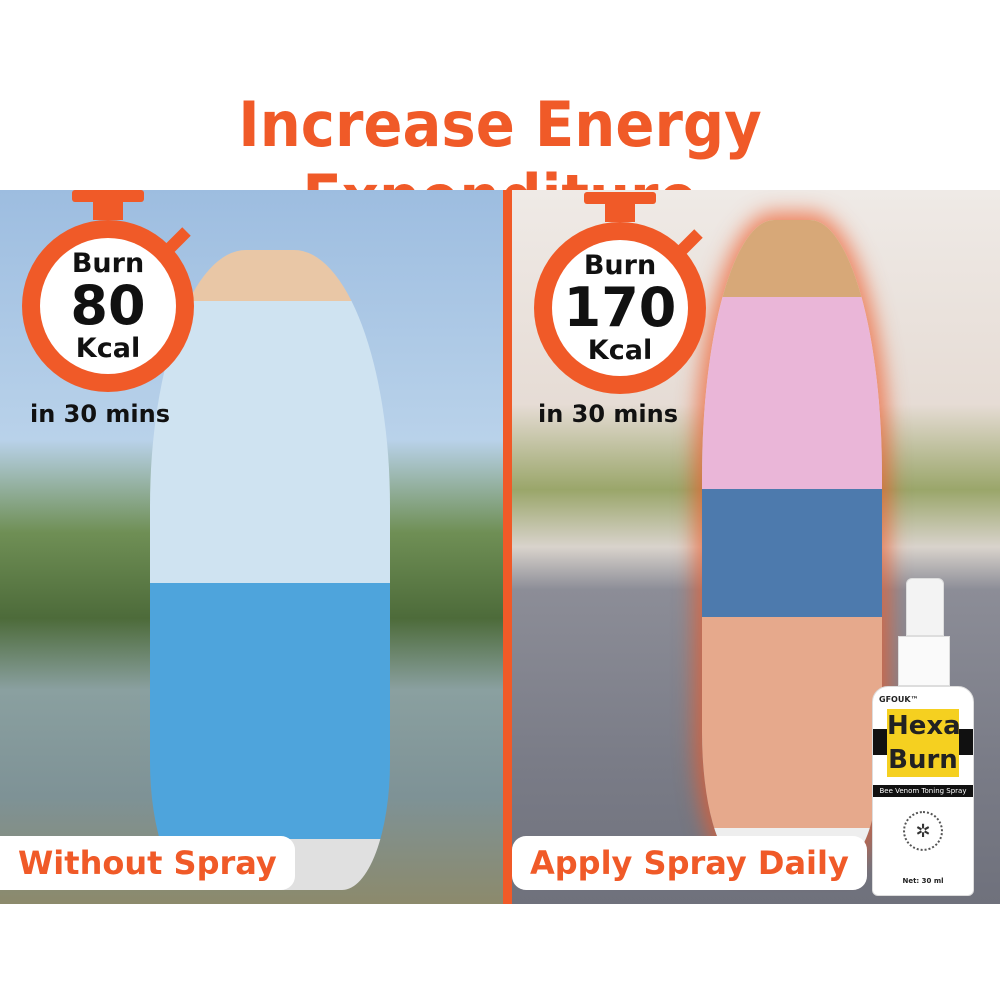 The height and width of the screenshot is (1000, 1000). What do you see at coordinates (923, 760) in the screenshot?
I see `product-name-line2: Burn` at bounding box center [923, 760].